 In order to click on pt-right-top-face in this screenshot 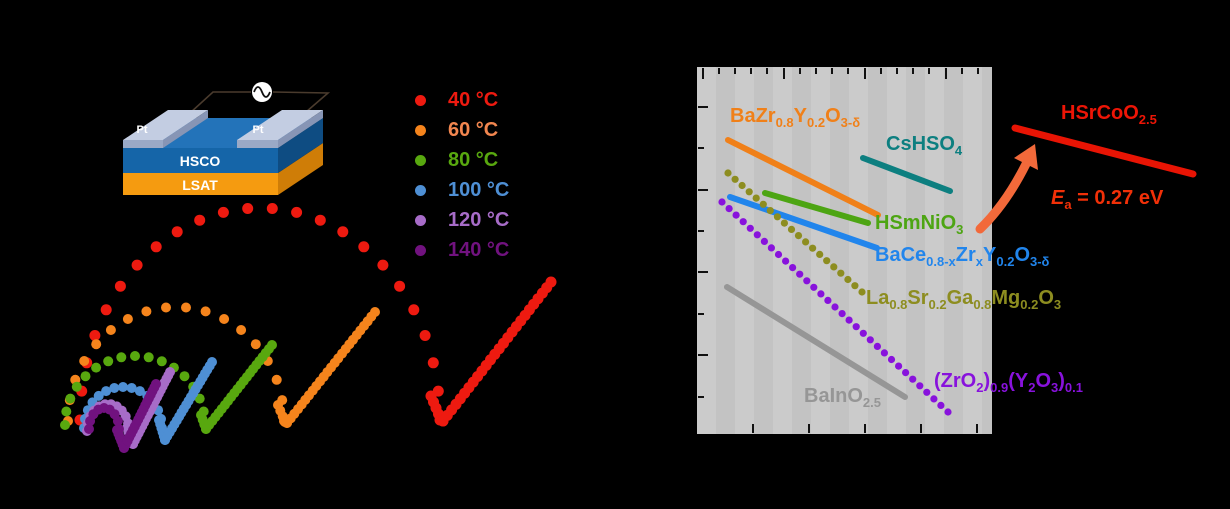, I will do `click(280, 125)`.